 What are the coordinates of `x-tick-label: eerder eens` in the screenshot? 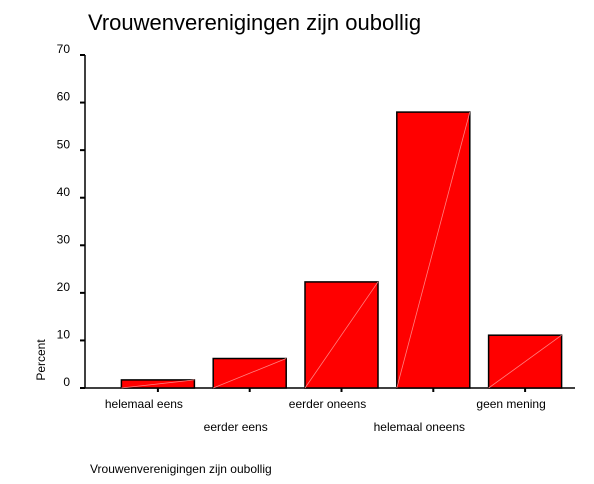 It's located at (236, 427).